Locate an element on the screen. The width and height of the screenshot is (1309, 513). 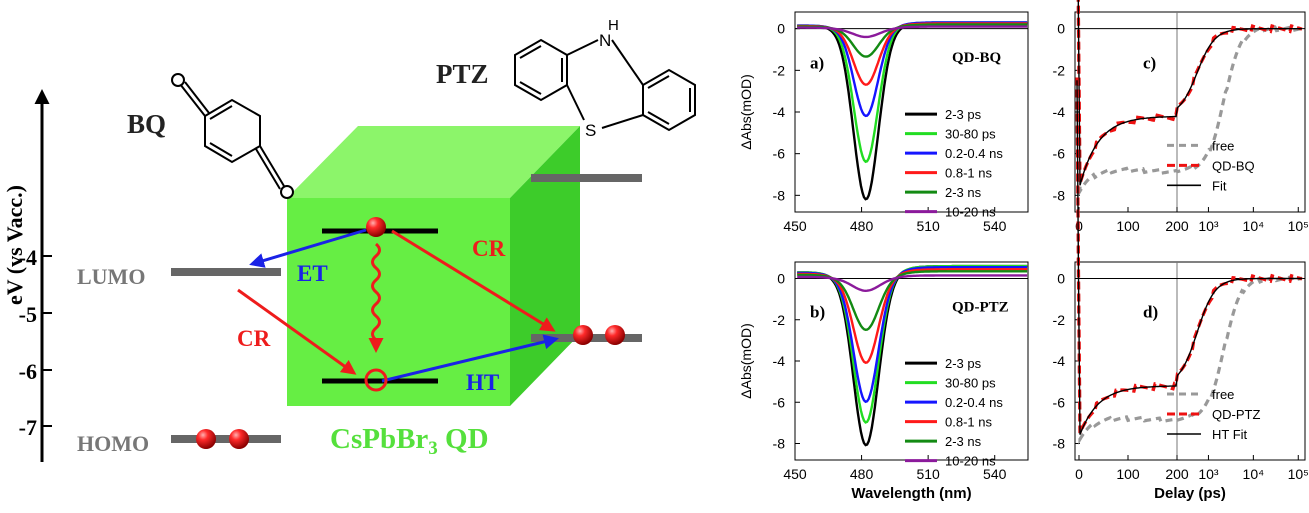
panel-title: QD-PTZ is located at coordinates (980, 308).